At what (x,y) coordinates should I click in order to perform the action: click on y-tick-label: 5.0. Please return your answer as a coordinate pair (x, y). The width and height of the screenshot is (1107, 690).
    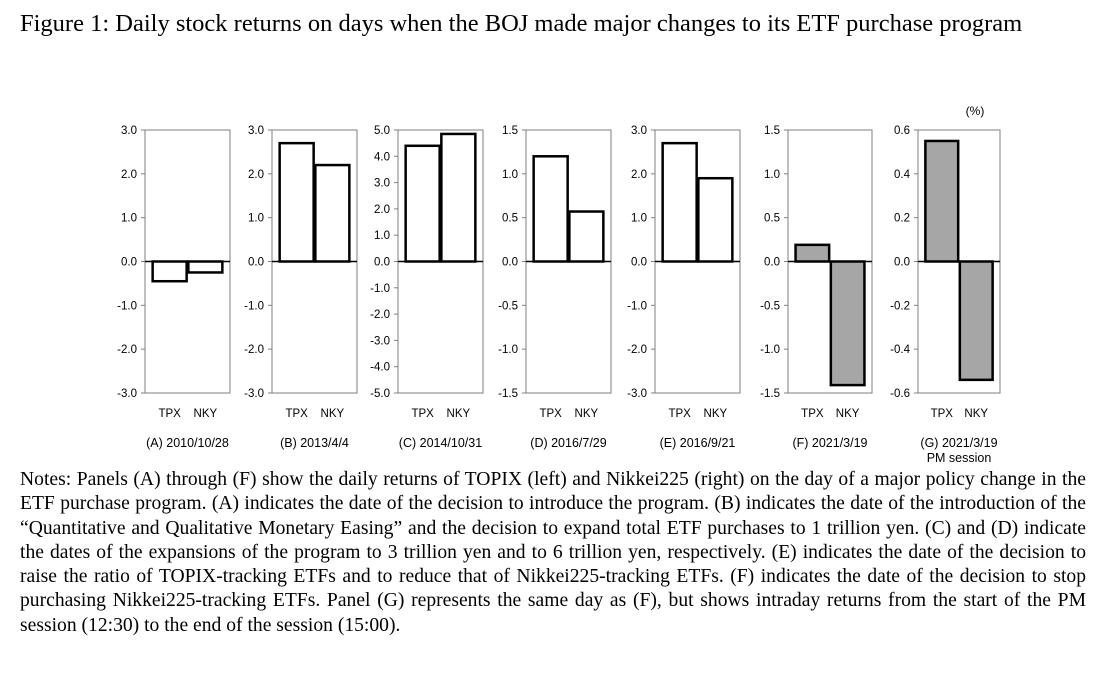
    Looking at the image, I should click on (382, 131).